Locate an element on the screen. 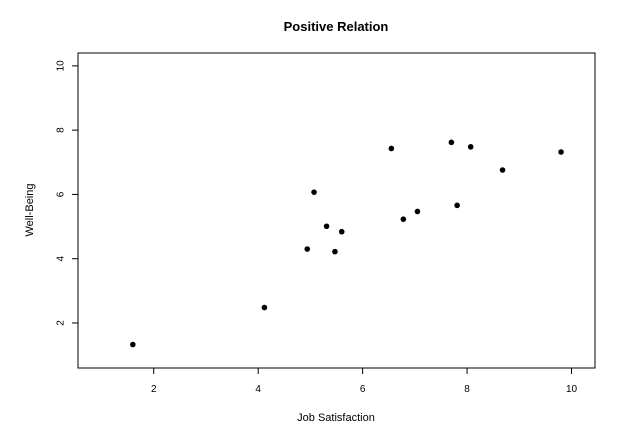 This screenshot has height=434, width=640. y-tick-label: 4 is located at coordinates (61, 258).